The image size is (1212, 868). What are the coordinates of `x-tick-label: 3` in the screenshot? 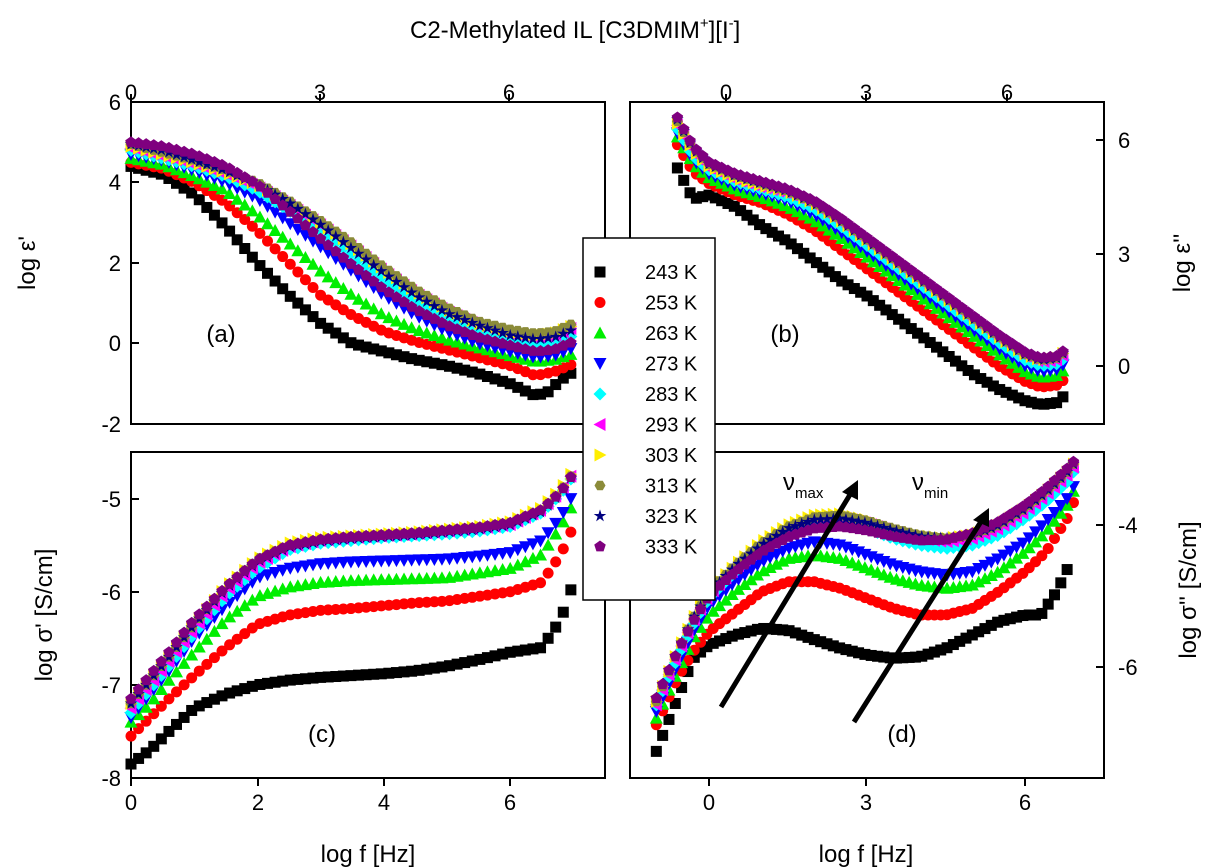 It's located at (866, 802).